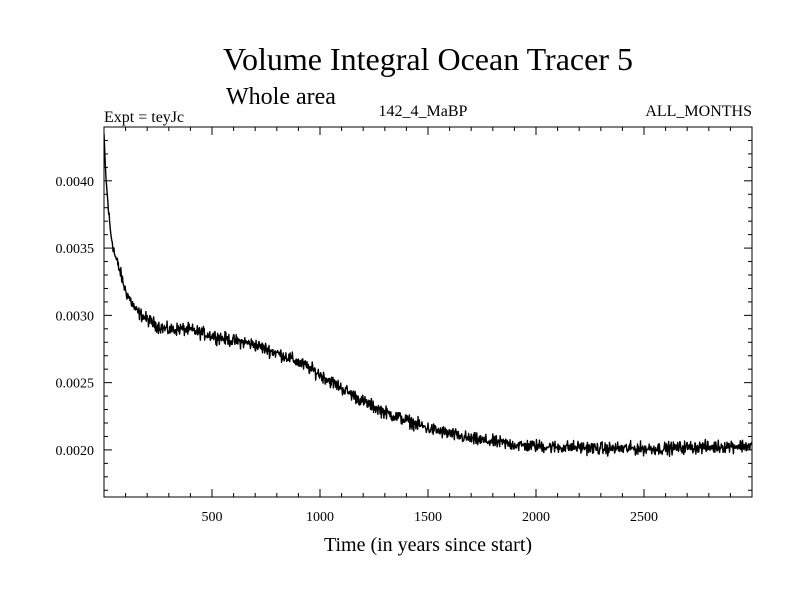 Image resolution: width=800 pixels, height=600 pixels. I want to click on x-tick-labels: 500 1000 1500 2000 2500, so click(430, 517).